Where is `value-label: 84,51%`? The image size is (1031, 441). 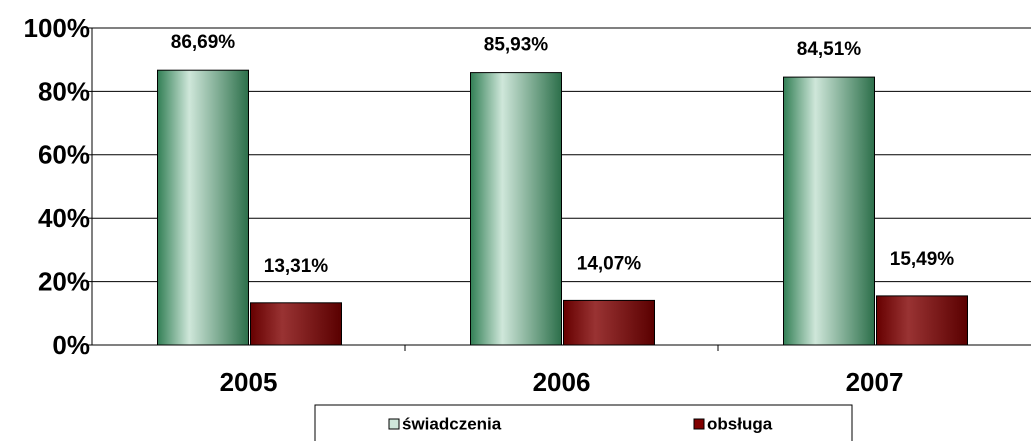
value-label: 84,51% is located at coordinates (829, 49).